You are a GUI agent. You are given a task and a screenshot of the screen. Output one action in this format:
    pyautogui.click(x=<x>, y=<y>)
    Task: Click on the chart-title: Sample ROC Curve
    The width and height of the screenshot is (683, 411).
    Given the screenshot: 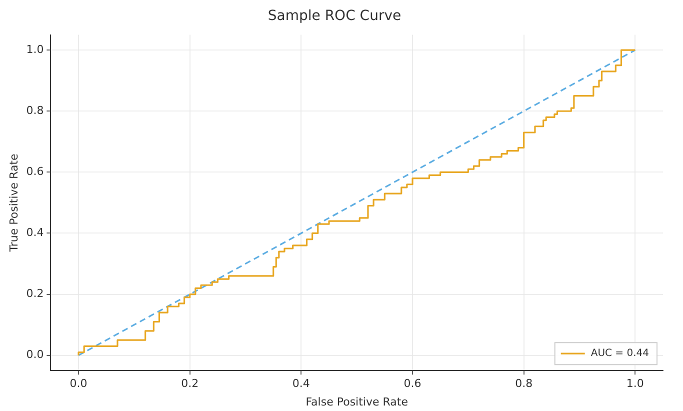 What is the action you would take?
    pyautogui.click(x=335, y=16)
    